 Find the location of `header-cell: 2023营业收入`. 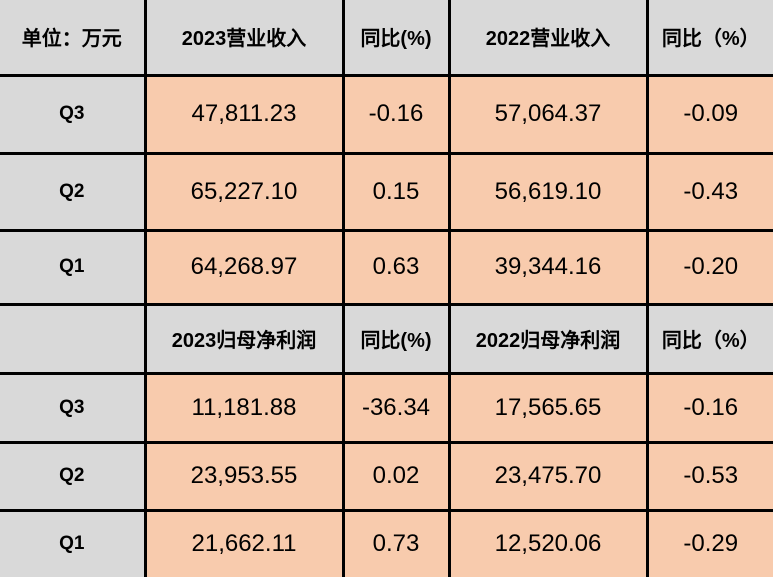

header-cell: 2023营业收入 is located at coordinates (244, 37).